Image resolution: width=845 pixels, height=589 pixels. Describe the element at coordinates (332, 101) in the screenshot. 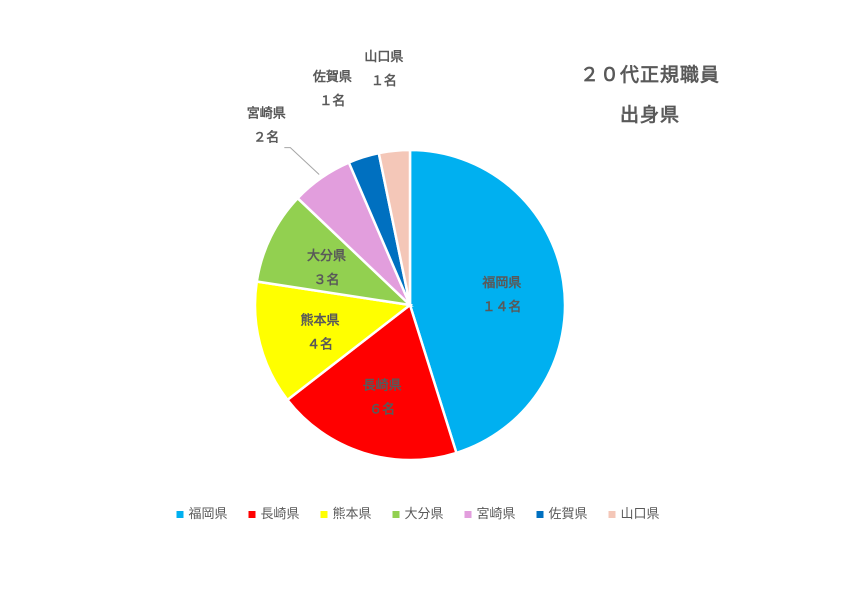

I see `data-label-value-6: １名` at that location.